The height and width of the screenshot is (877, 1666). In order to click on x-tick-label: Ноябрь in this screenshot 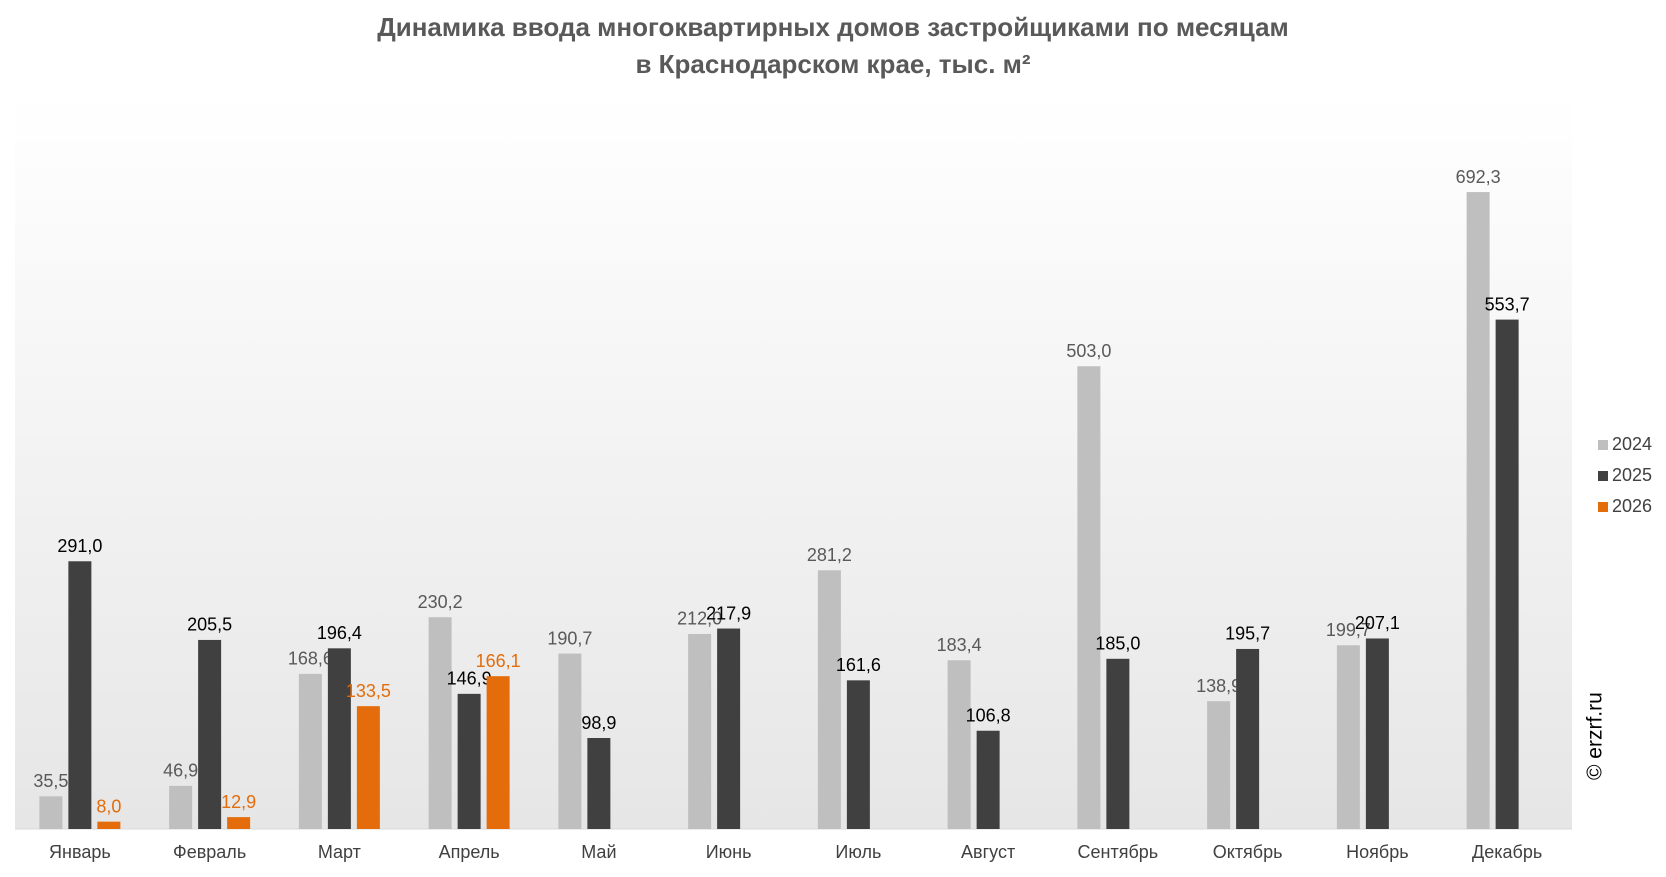, I will do `click(1377, 852)`.